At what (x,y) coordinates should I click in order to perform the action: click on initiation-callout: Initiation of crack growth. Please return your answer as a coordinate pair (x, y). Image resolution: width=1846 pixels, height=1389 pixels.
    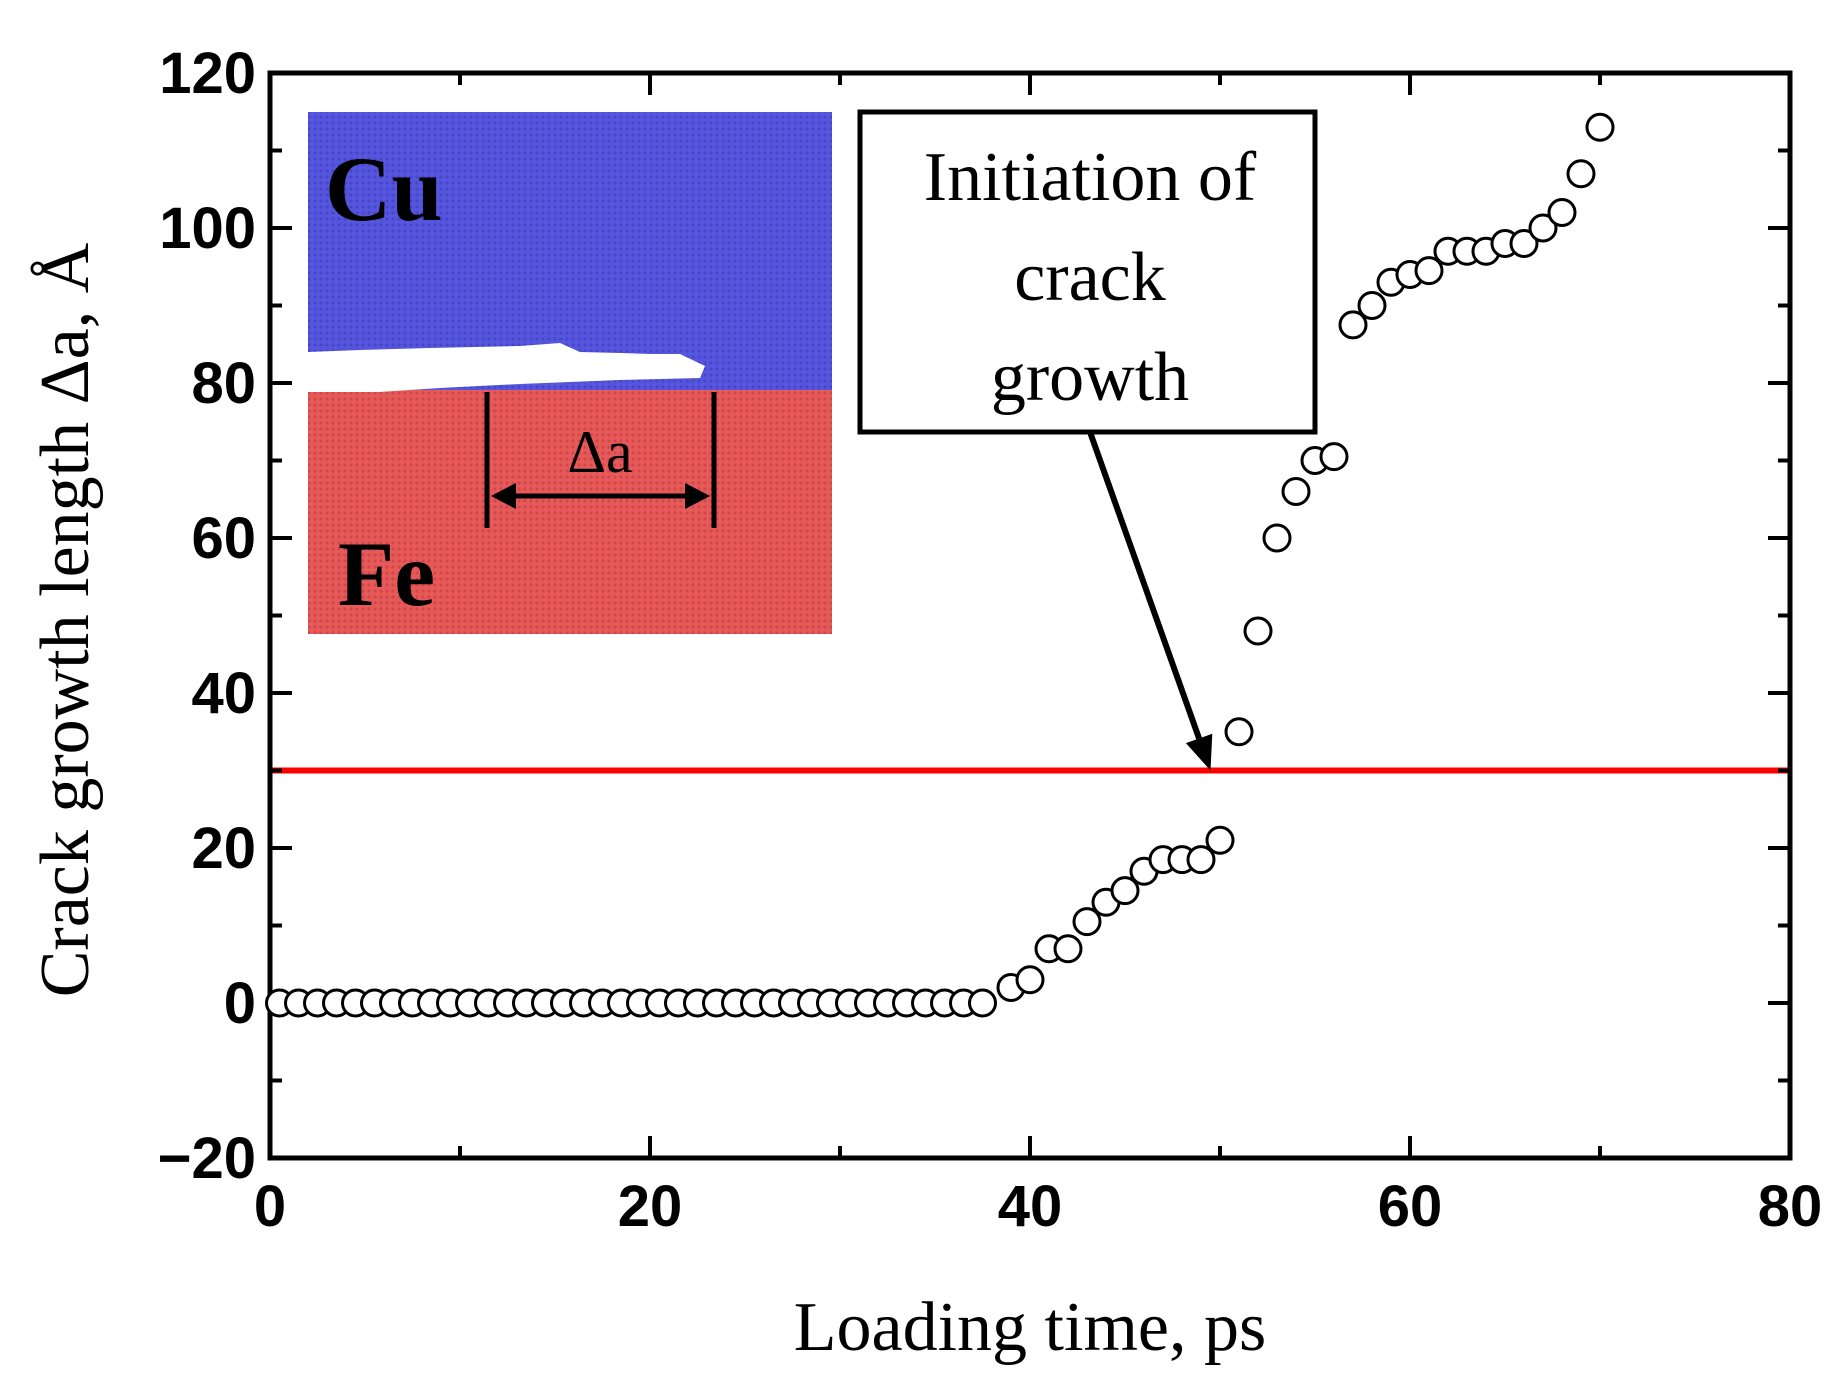
    Looking at the image, I should click on (1087, 440).